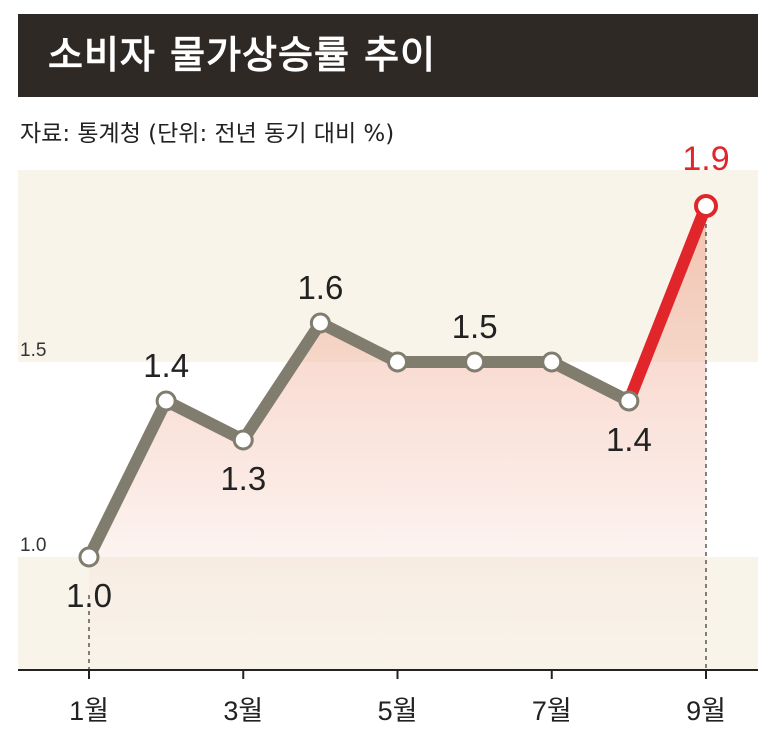 The width and height of the screenshot is (774, 744). Describe the element at coordinates (33, 545) in the screenshot. I see `y-tick-label: 1.0` at that location.